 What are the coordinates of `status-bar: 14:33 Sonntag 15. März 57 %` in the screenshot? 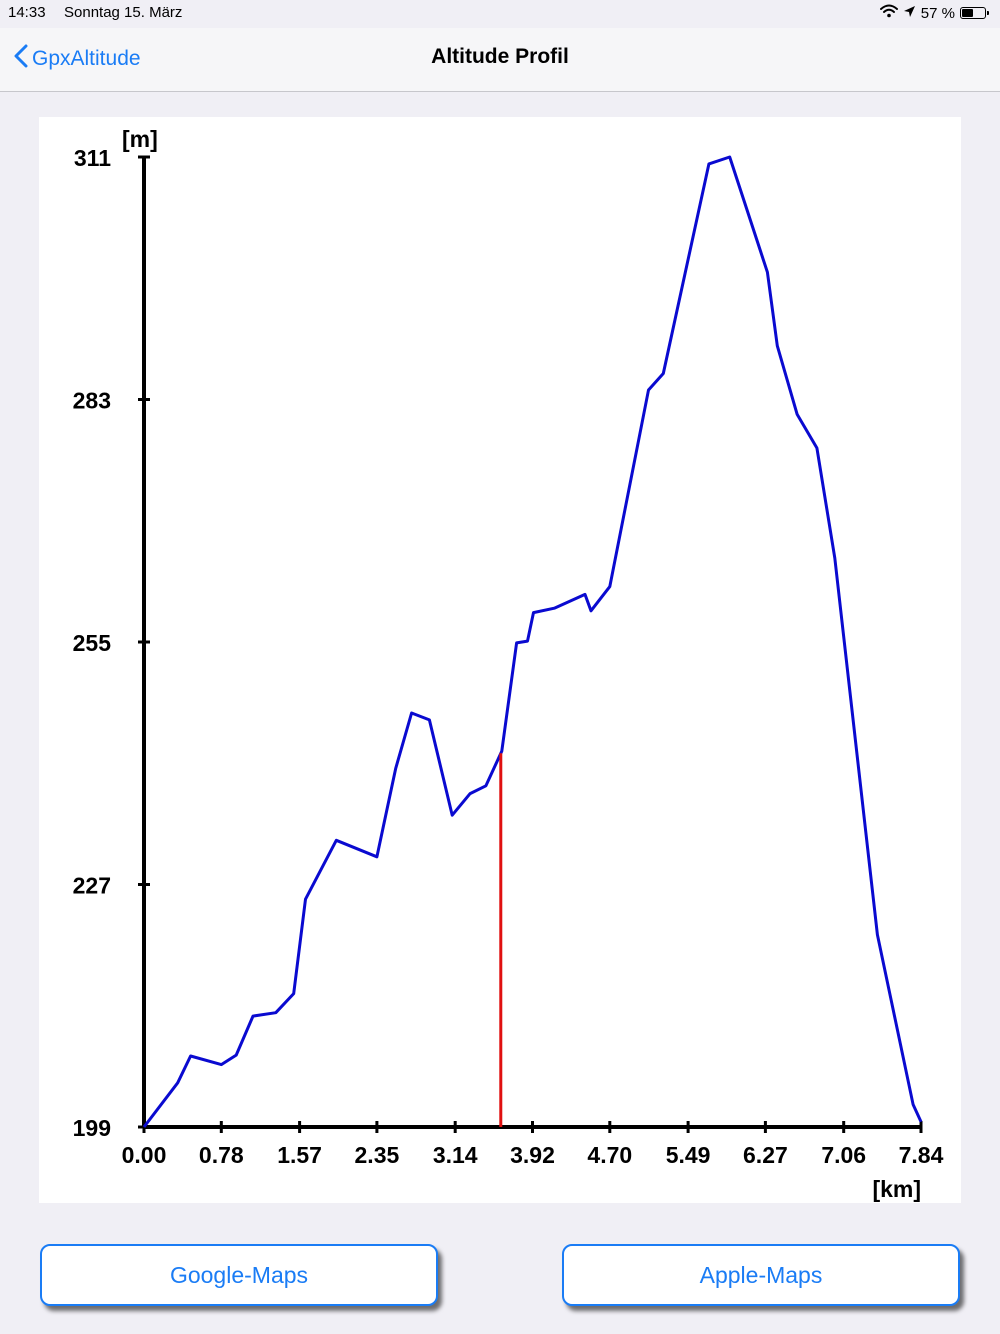 It's located at (500, 14).